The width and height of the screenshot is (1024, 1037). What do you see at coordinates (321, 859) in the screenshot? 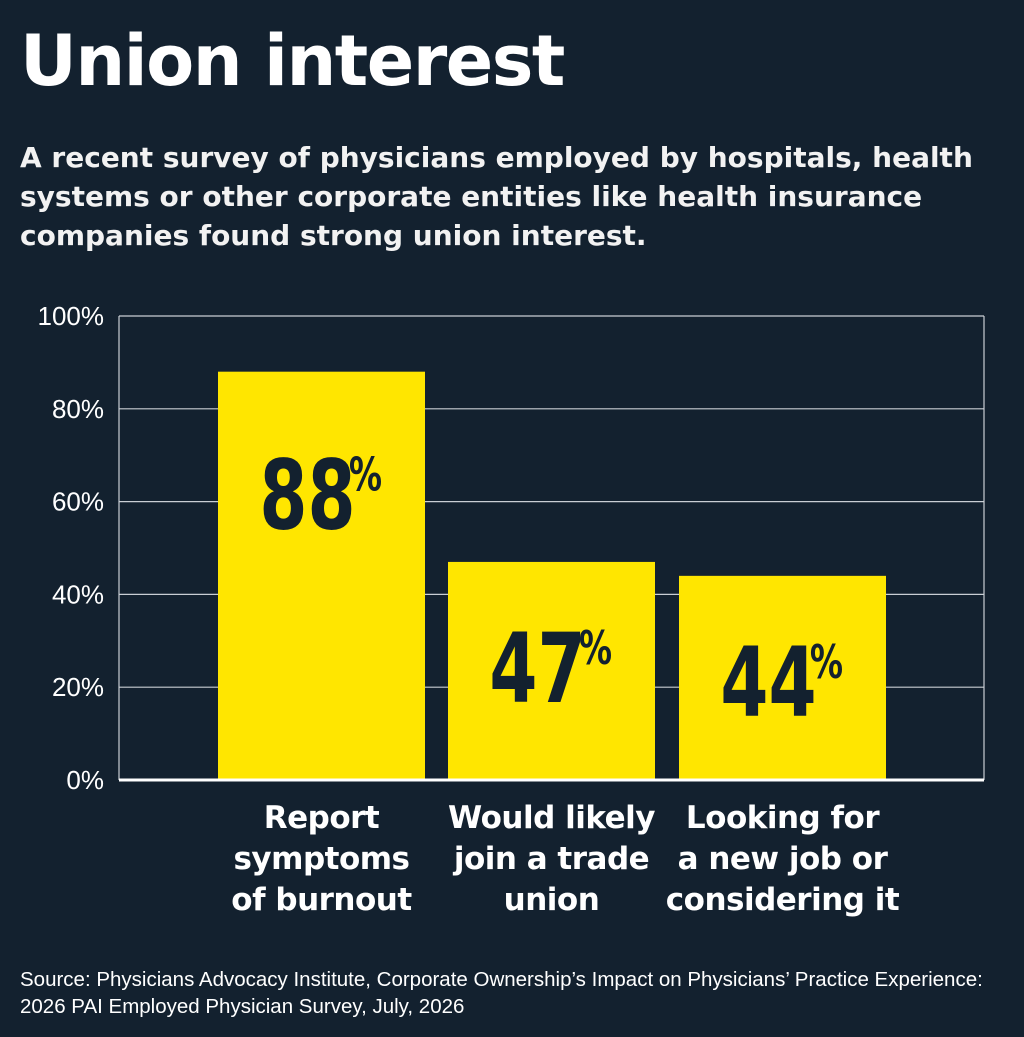
I see `category-label: symptoms` at bounding box center [321, 859].